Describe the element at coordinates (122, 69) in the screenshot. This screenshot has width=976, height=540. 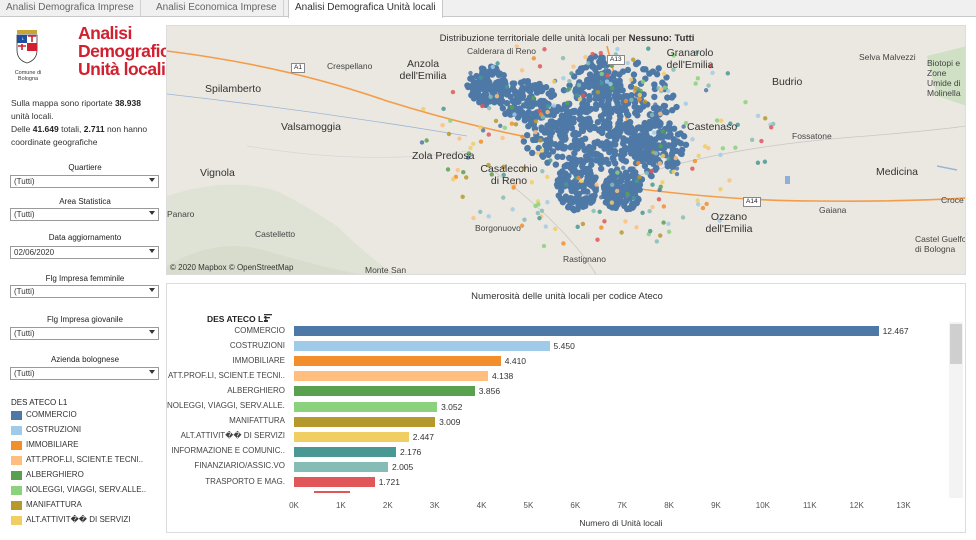
I see `logo-title-line-3: Unità locali` at that location.